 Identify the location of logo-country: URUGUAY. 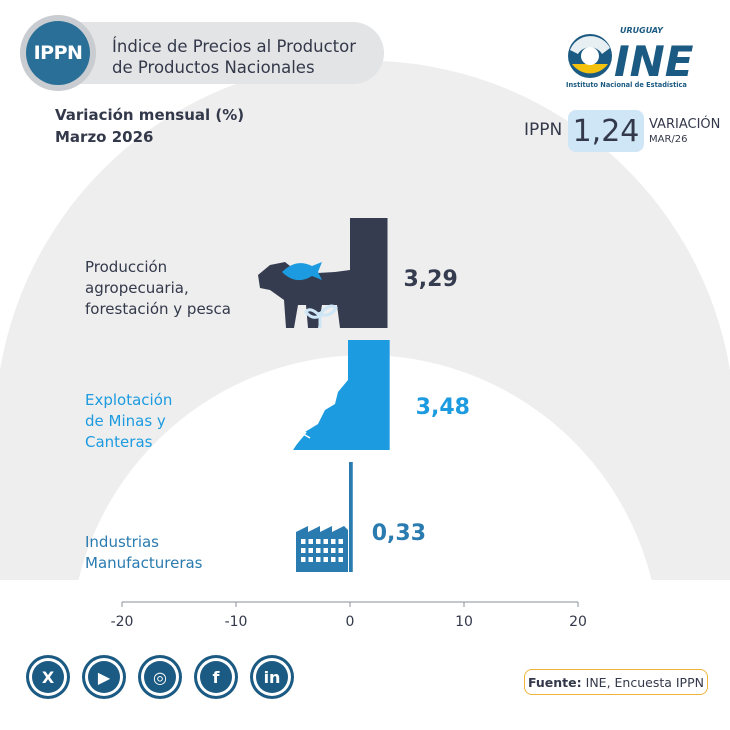
(642, 30).